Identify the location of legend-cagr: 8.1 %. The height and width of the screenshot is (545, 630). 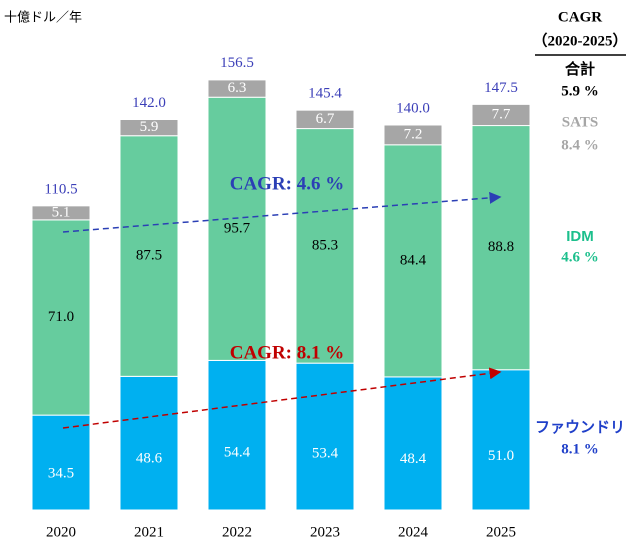
(580, 449).